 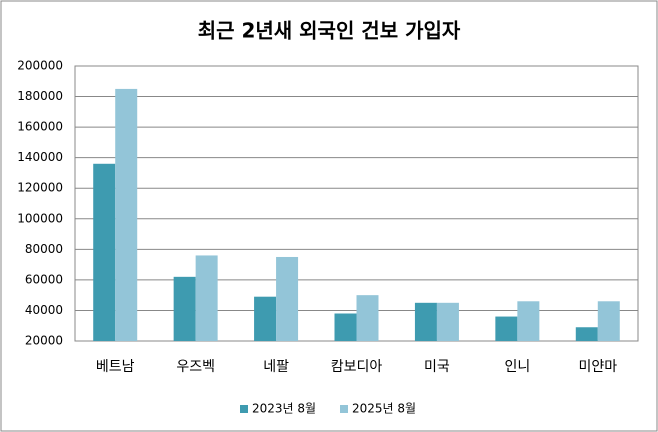 What do you see at coordinates (40, 96) in the screenshot?
I see `y-tick-label: 180000` at bounding box center [40, 96].